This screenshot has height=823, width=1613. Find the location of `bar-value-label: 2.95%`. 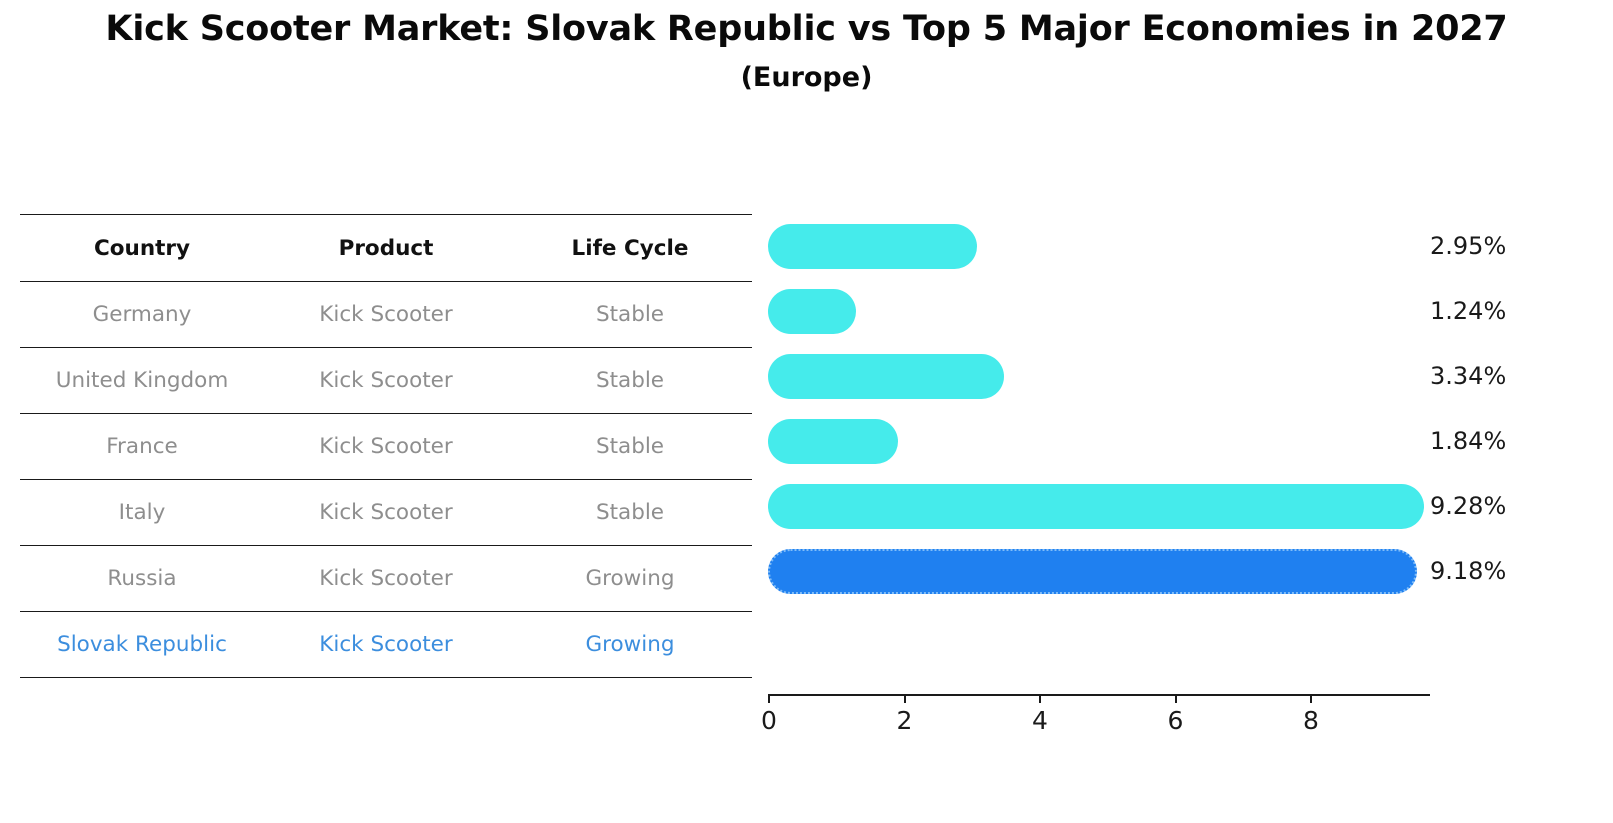

bar-value-label: 2.95% is located at coordinates (1468, 246).